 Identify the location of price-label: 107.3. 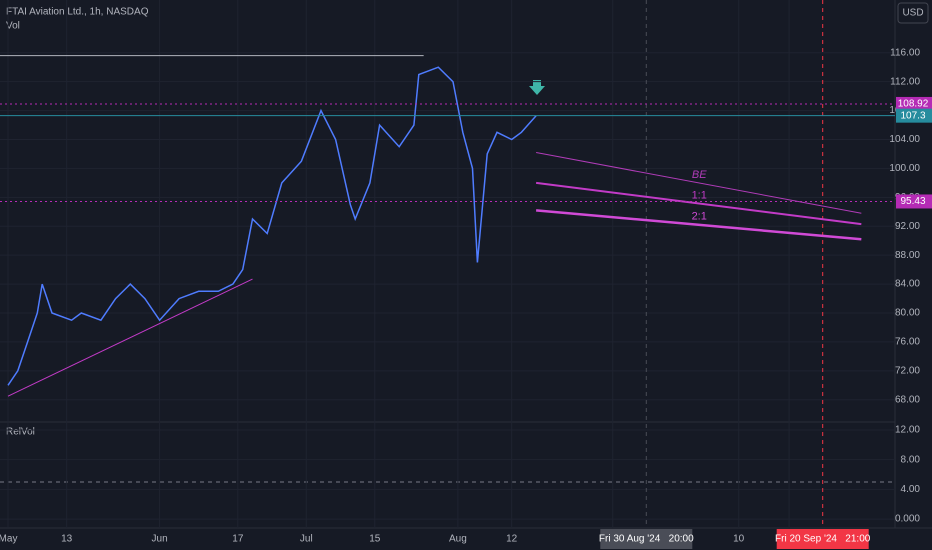
(912, 115).